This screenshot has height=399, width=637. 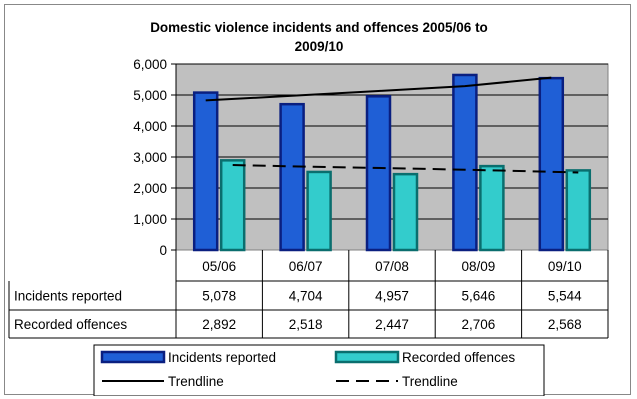 I want to click on y-tick-label: 3,000, so click(x=150, y=157).